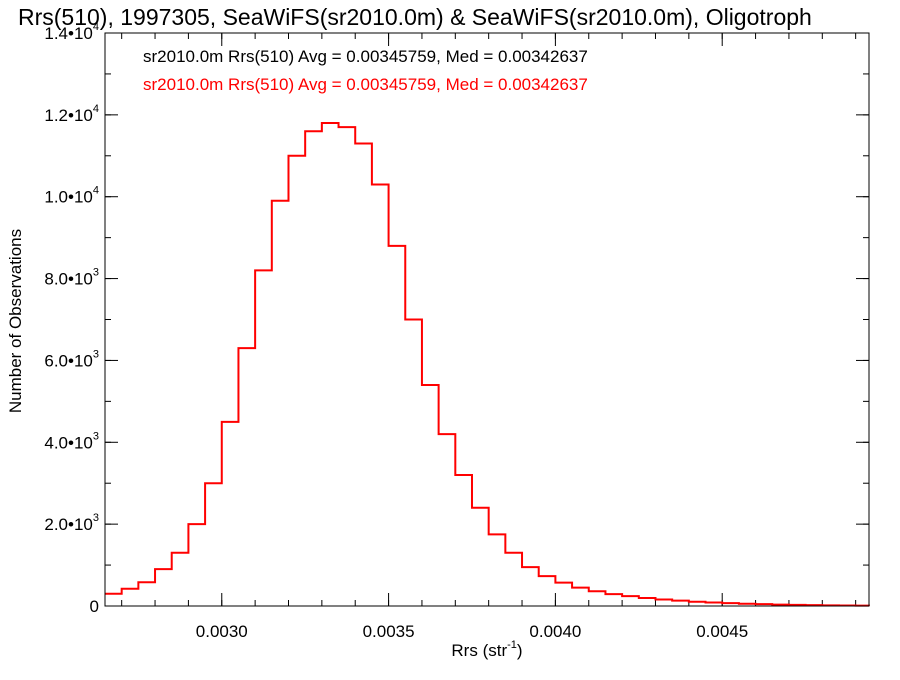 This screenshot has height=680, width=900. Describe the element at coordinates (68, 524) in the screenshot. I see `y-tick-label-base: 2.0•10` at that location.